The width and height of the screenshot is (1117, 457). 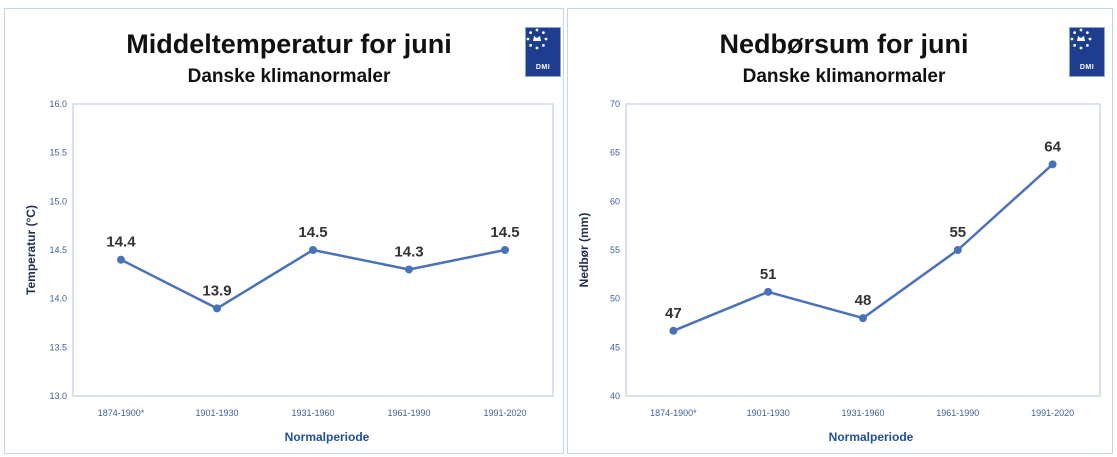 What do you see at coordinates (615, 347) in the screenshot?
I see `y-tick-label: 45` at bounding box center [615, 347].